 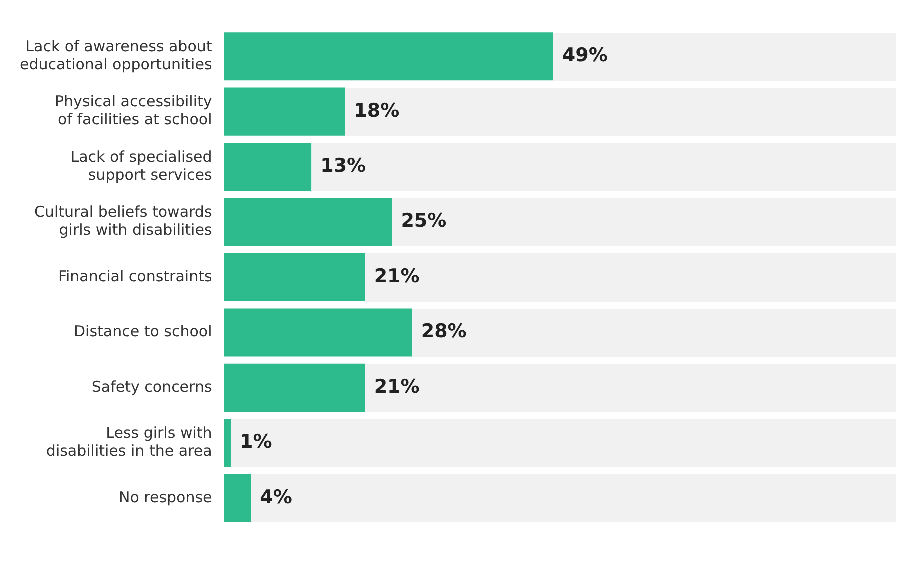 What do you see at coordinates (444, 331) in the screenshot?
I see `data-label: 28%` at bounding box center [444, 331].